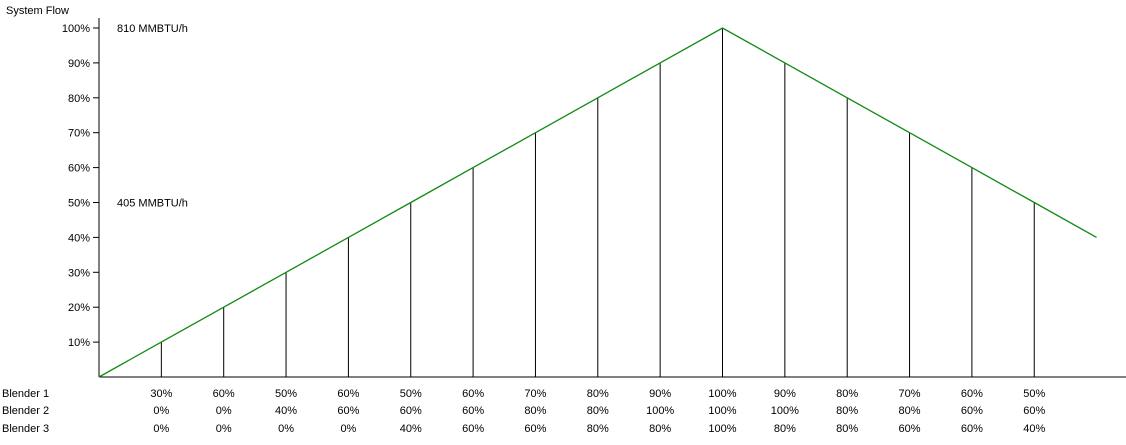  Describe the element at coordinates (80, 186) in the screenshot. I see `y-ticks: 10% 20% 30% 40% 50% 60% 70% 80% 90% 100%` at that location.